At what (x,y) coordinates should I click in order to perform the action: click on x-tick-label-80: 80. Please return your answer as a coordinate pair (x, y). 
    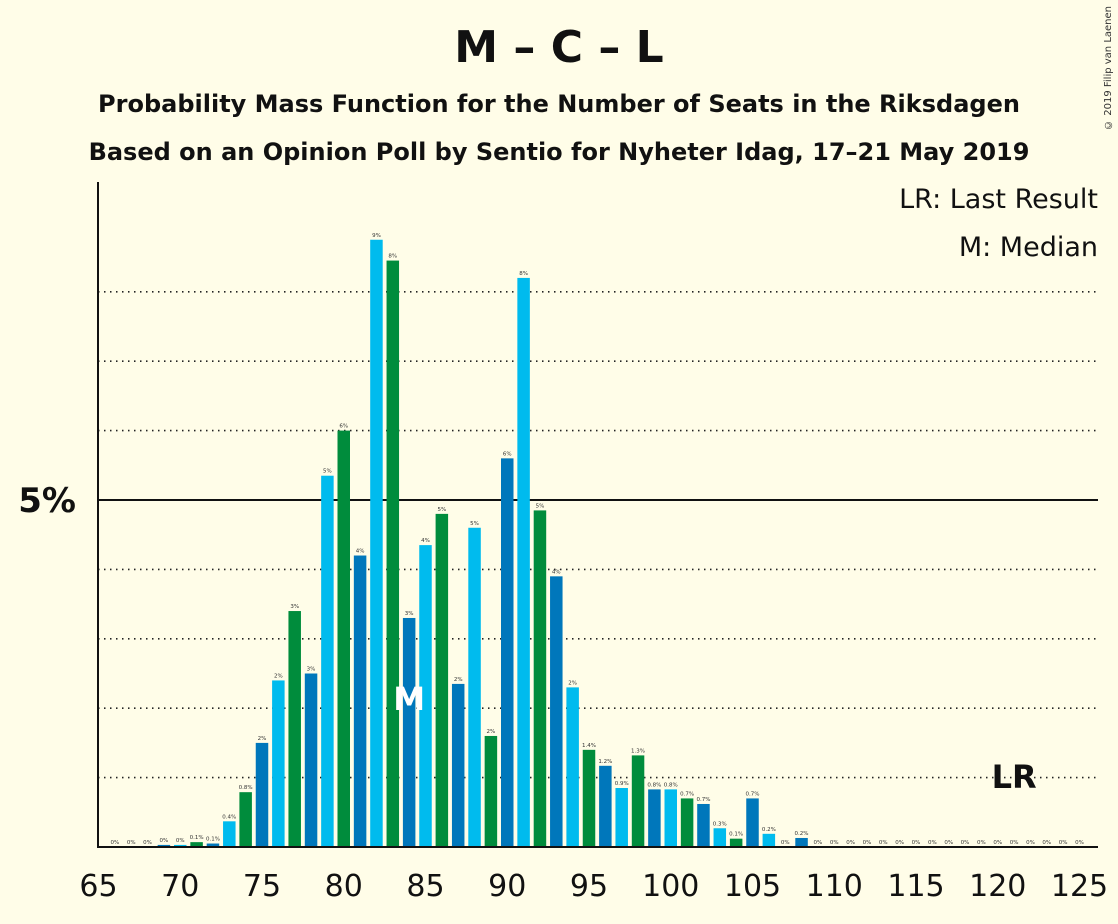
    Looking at the image, I should click on (344, 886).